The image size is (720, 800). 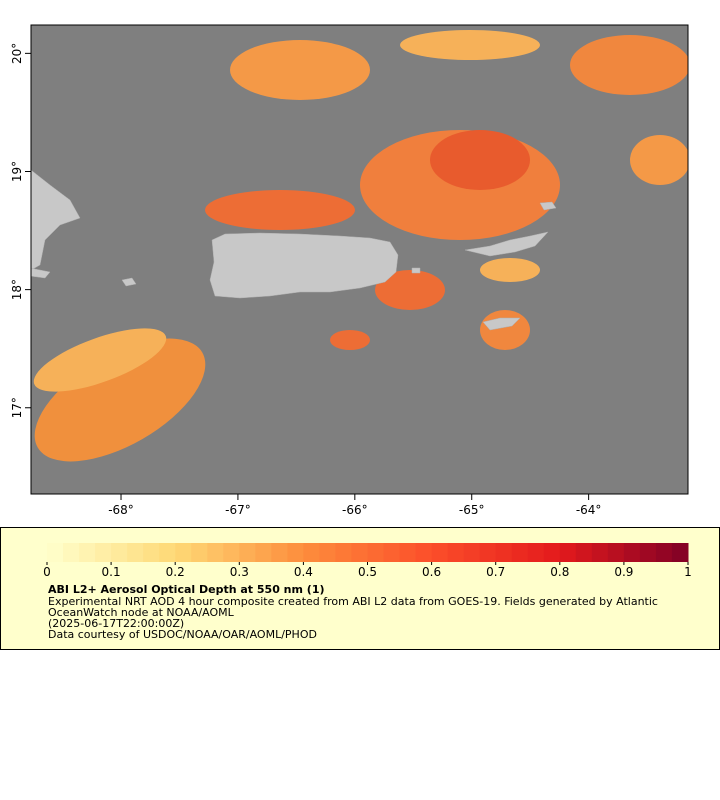 I want to click on virgin-islands, so click(x=506, y=244).